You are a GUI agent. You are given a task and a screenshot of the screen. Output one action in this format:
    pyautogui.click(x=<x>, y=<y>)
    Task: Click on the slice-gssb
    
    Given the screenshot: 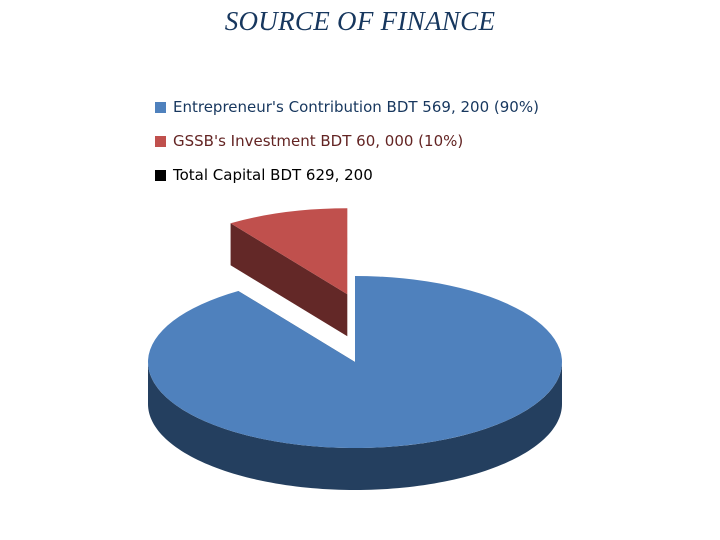 What is the action you would take?
    pyautogui.click(x=289, y=251)
    